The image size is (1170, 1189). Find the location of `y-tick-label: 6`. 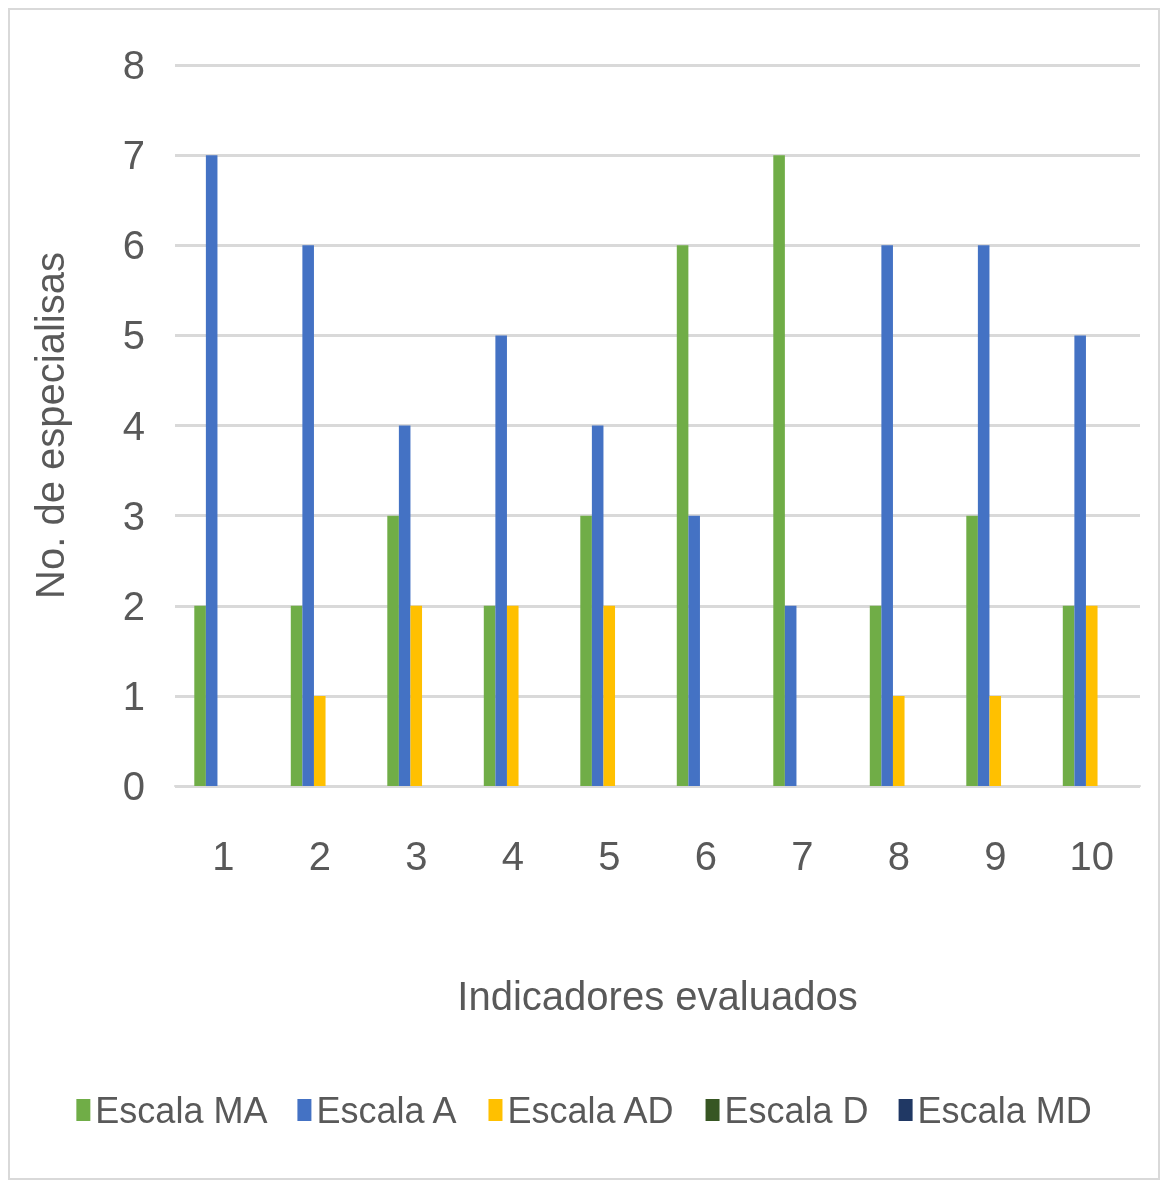

y-tick-label: 6 is located at coordinates (133, 245).